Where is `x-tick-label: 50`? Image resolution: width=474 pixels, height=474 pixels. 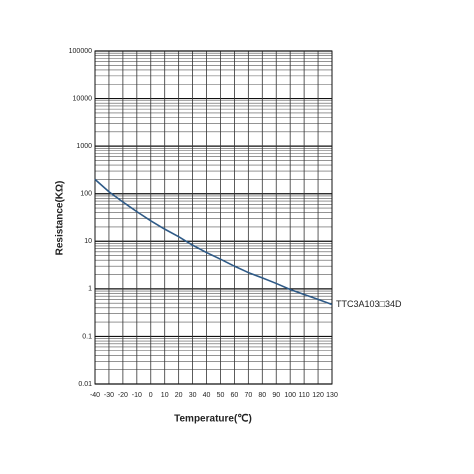 x-tick-label: 50 is located at coordinates (221, 395).